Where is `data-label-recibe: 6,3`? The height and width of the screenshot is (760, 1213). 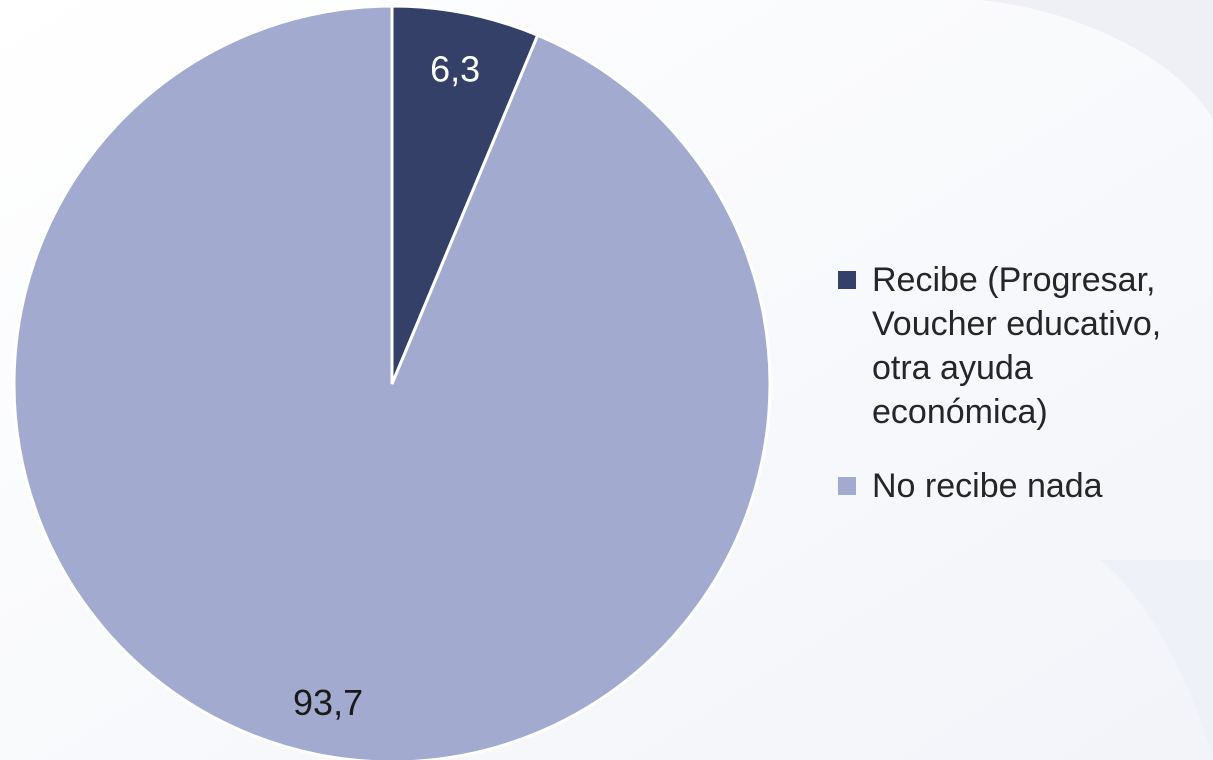 data-label-recibe: 6,3 is located at coordinates (455, 68).